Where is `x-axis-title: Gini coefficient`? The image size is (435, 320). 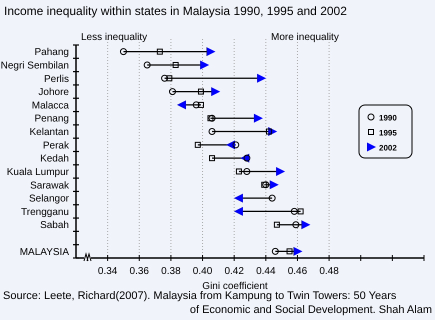
x-axis-title: Gini coefficient is located at coordinates (235, 286).